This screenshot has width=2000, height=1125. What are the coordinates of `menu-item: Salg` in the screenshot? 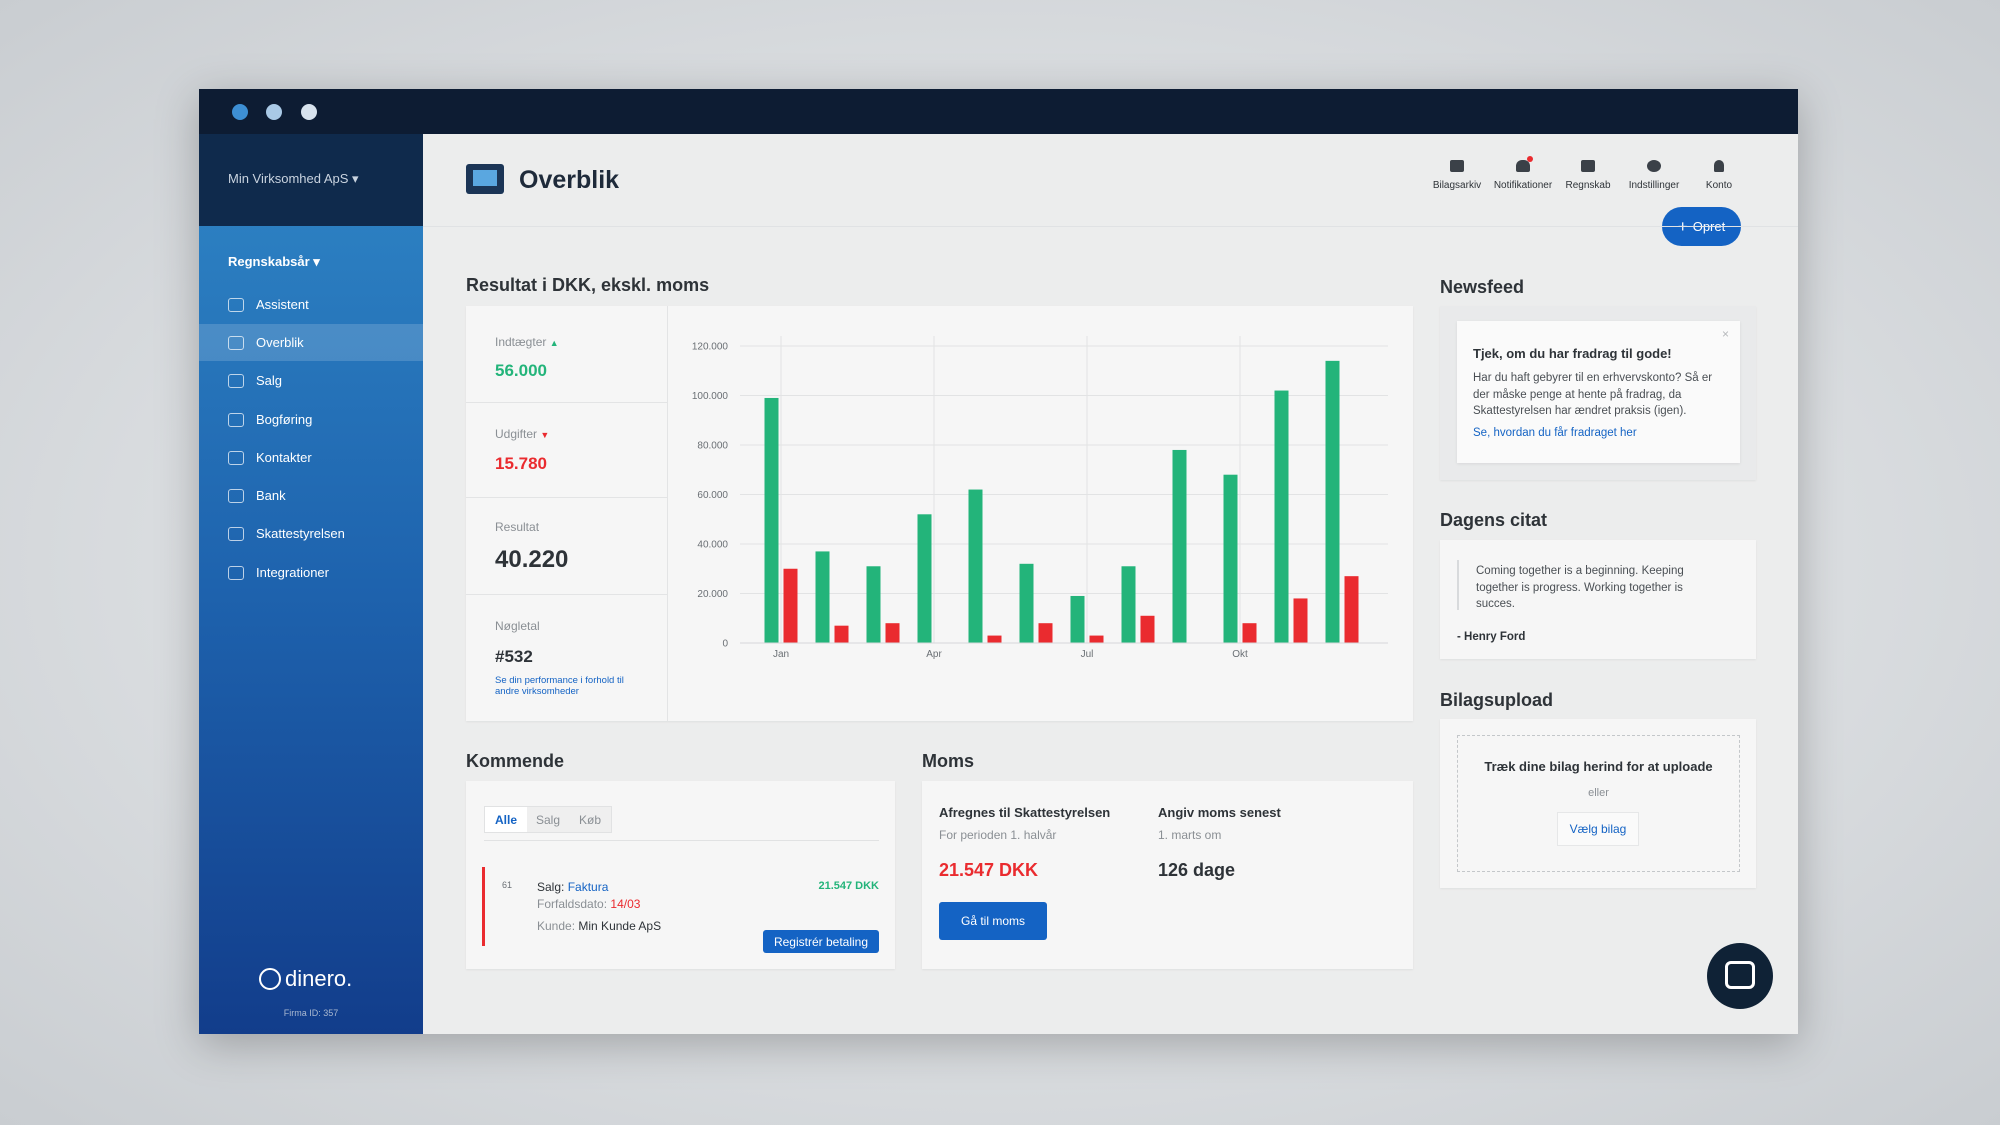 It's located at (311, 380).